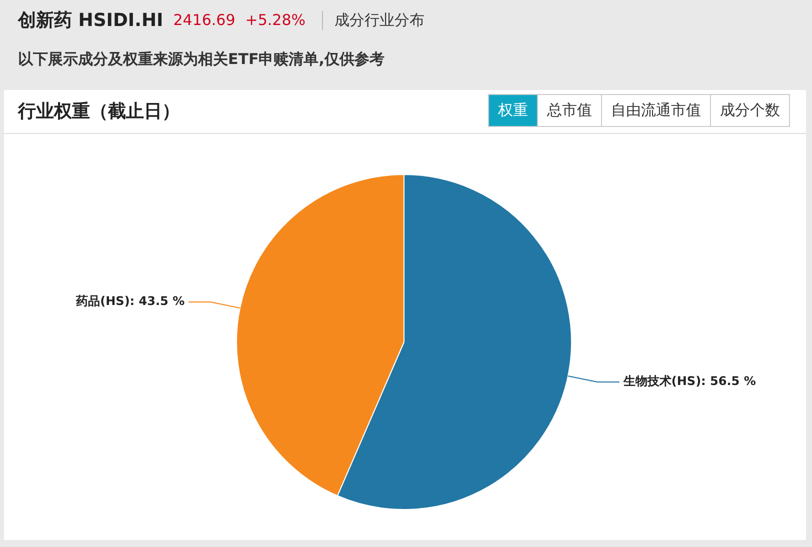 The image size is (812, 547). I want to click on text: +5.28%, so click(275, 20).